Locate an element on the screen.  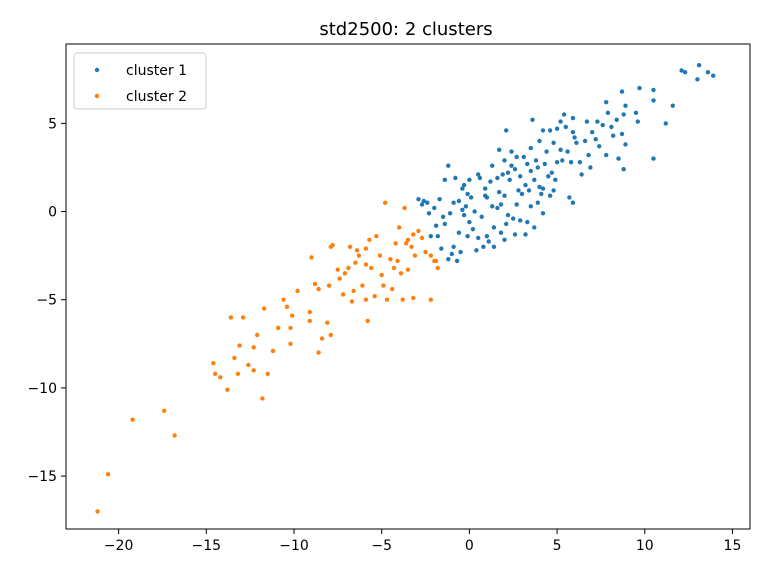
chart-title: std2500: 2 clusters is located at coordinates (405, 29).